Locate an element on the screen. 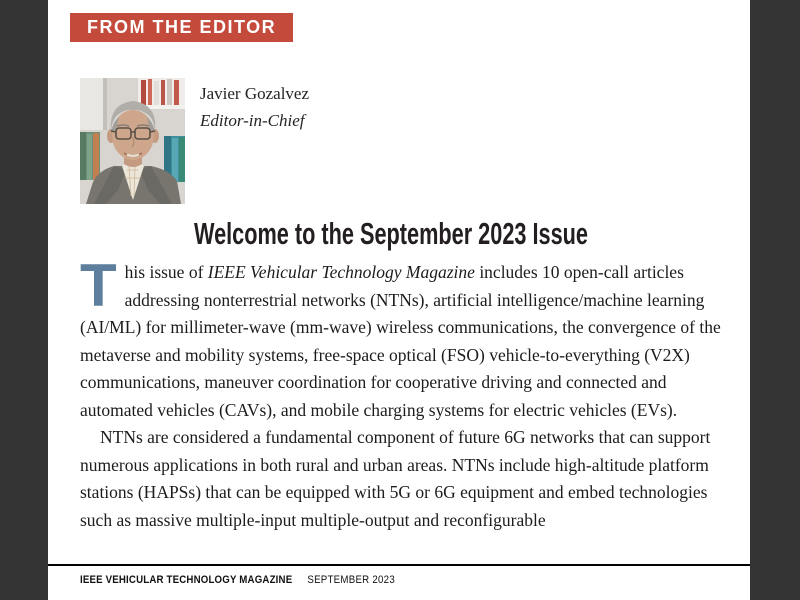  section-badge-label: FROM THE EDITOR is located at coordinates (182, 27).